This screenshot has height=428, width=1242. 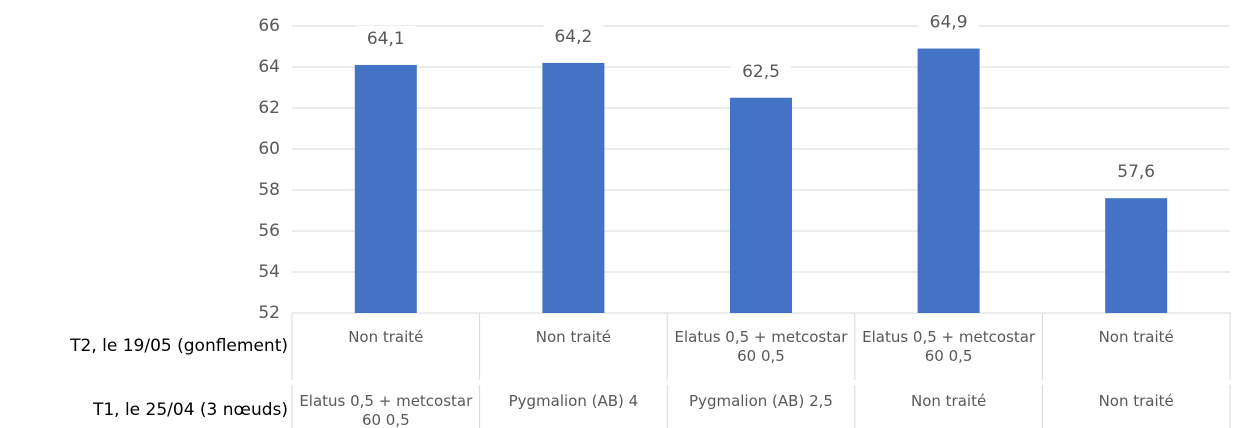 What do you see at coordinates (269, 67) in the screenshot?
I see `y-tick-label: 64` at bounding box center [269, 67].